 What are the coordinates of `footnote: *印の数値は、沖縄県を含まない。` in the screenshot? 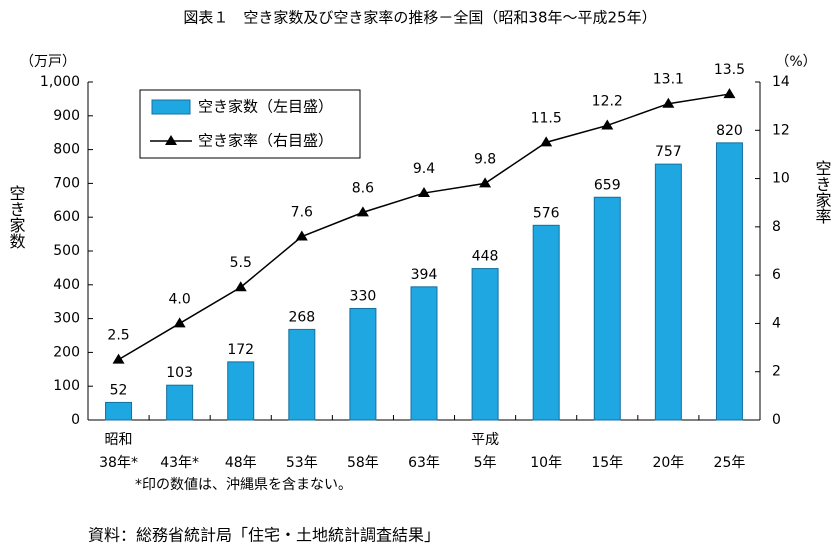 It's located at (243, 485).